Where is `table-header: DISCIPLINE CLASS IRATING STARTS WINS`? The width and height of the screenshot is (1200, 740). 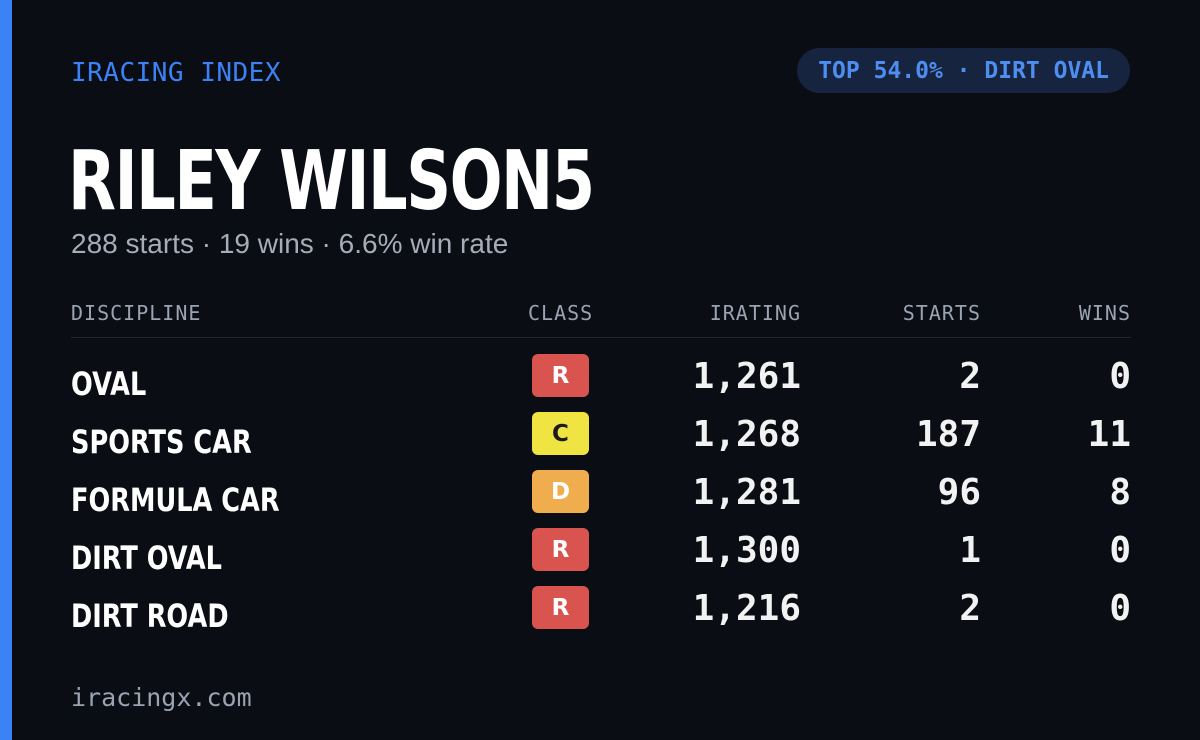 table-header: DISCIPLINE CLASS IRATING STARTS WINS is located at coordinates (601, 318).